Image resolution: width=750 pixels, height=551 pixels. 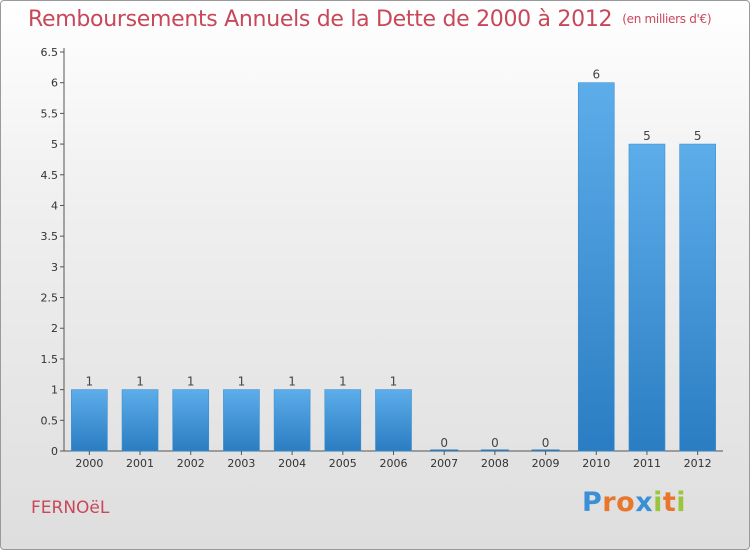 I want to click on bar-value-label: 6, so click(x=596, y=75).